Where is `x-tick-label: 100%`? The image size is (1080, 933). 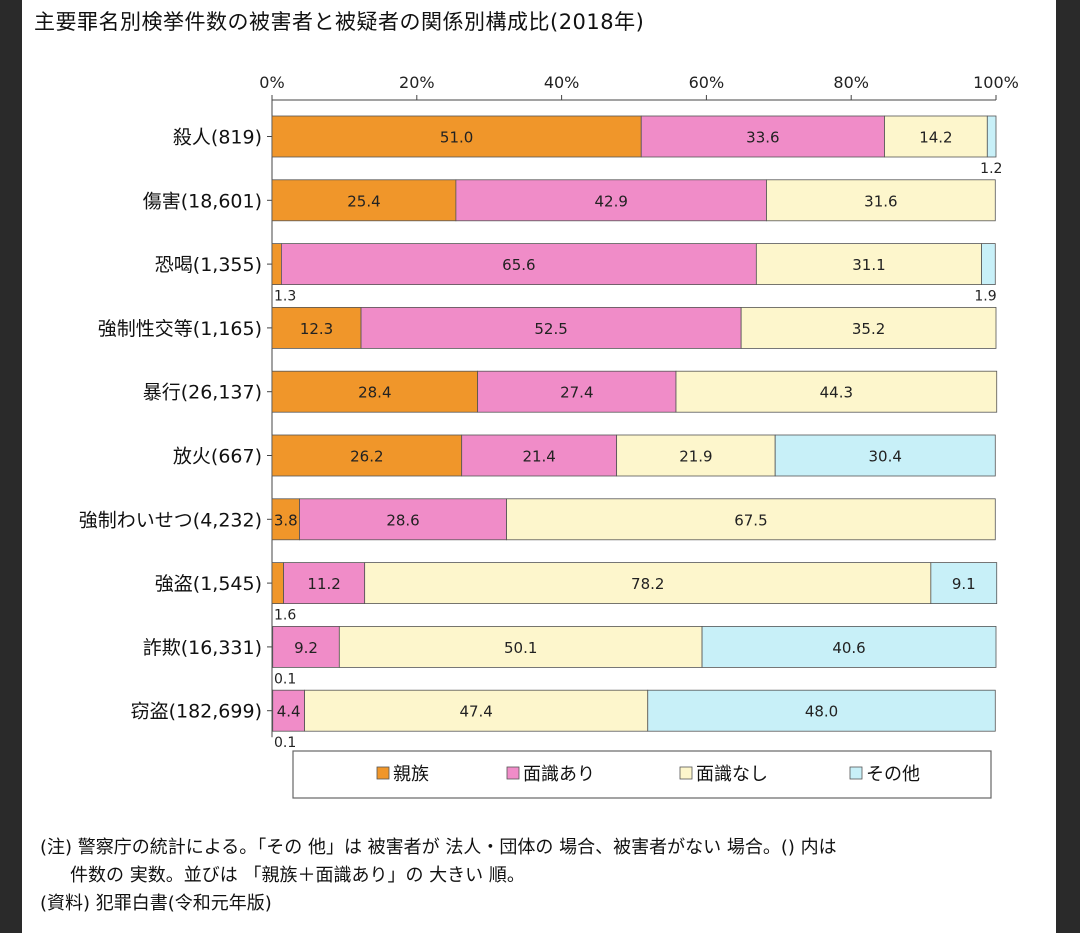
x-tick-label: 100% is located at coordinates (996, 82).